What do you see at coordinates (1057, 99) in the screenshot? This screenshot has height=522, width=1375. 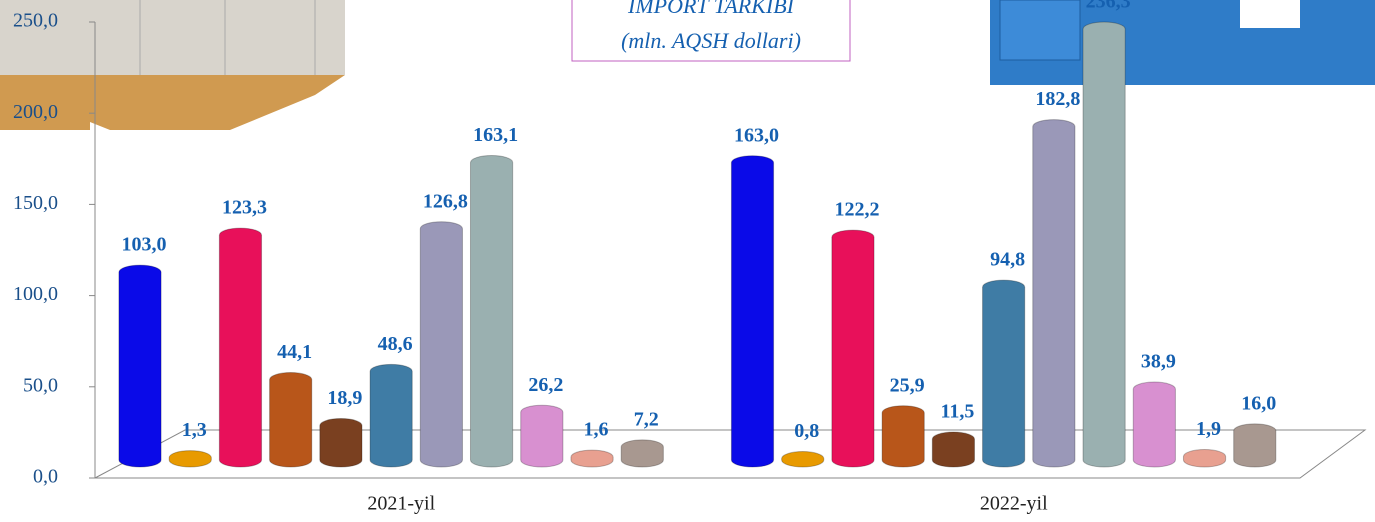 I see `value-label: 182,8` at bounding box center [1057, 99].